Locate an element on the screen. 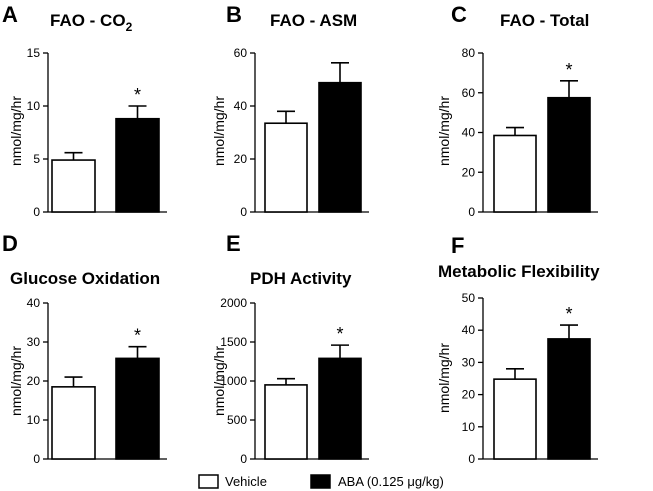 This screenshot has width=653, height=491. panel-a: A FAO - CO2 nmol/mg/hr 0 5 10 15 * is located at coordinates (84, 110).